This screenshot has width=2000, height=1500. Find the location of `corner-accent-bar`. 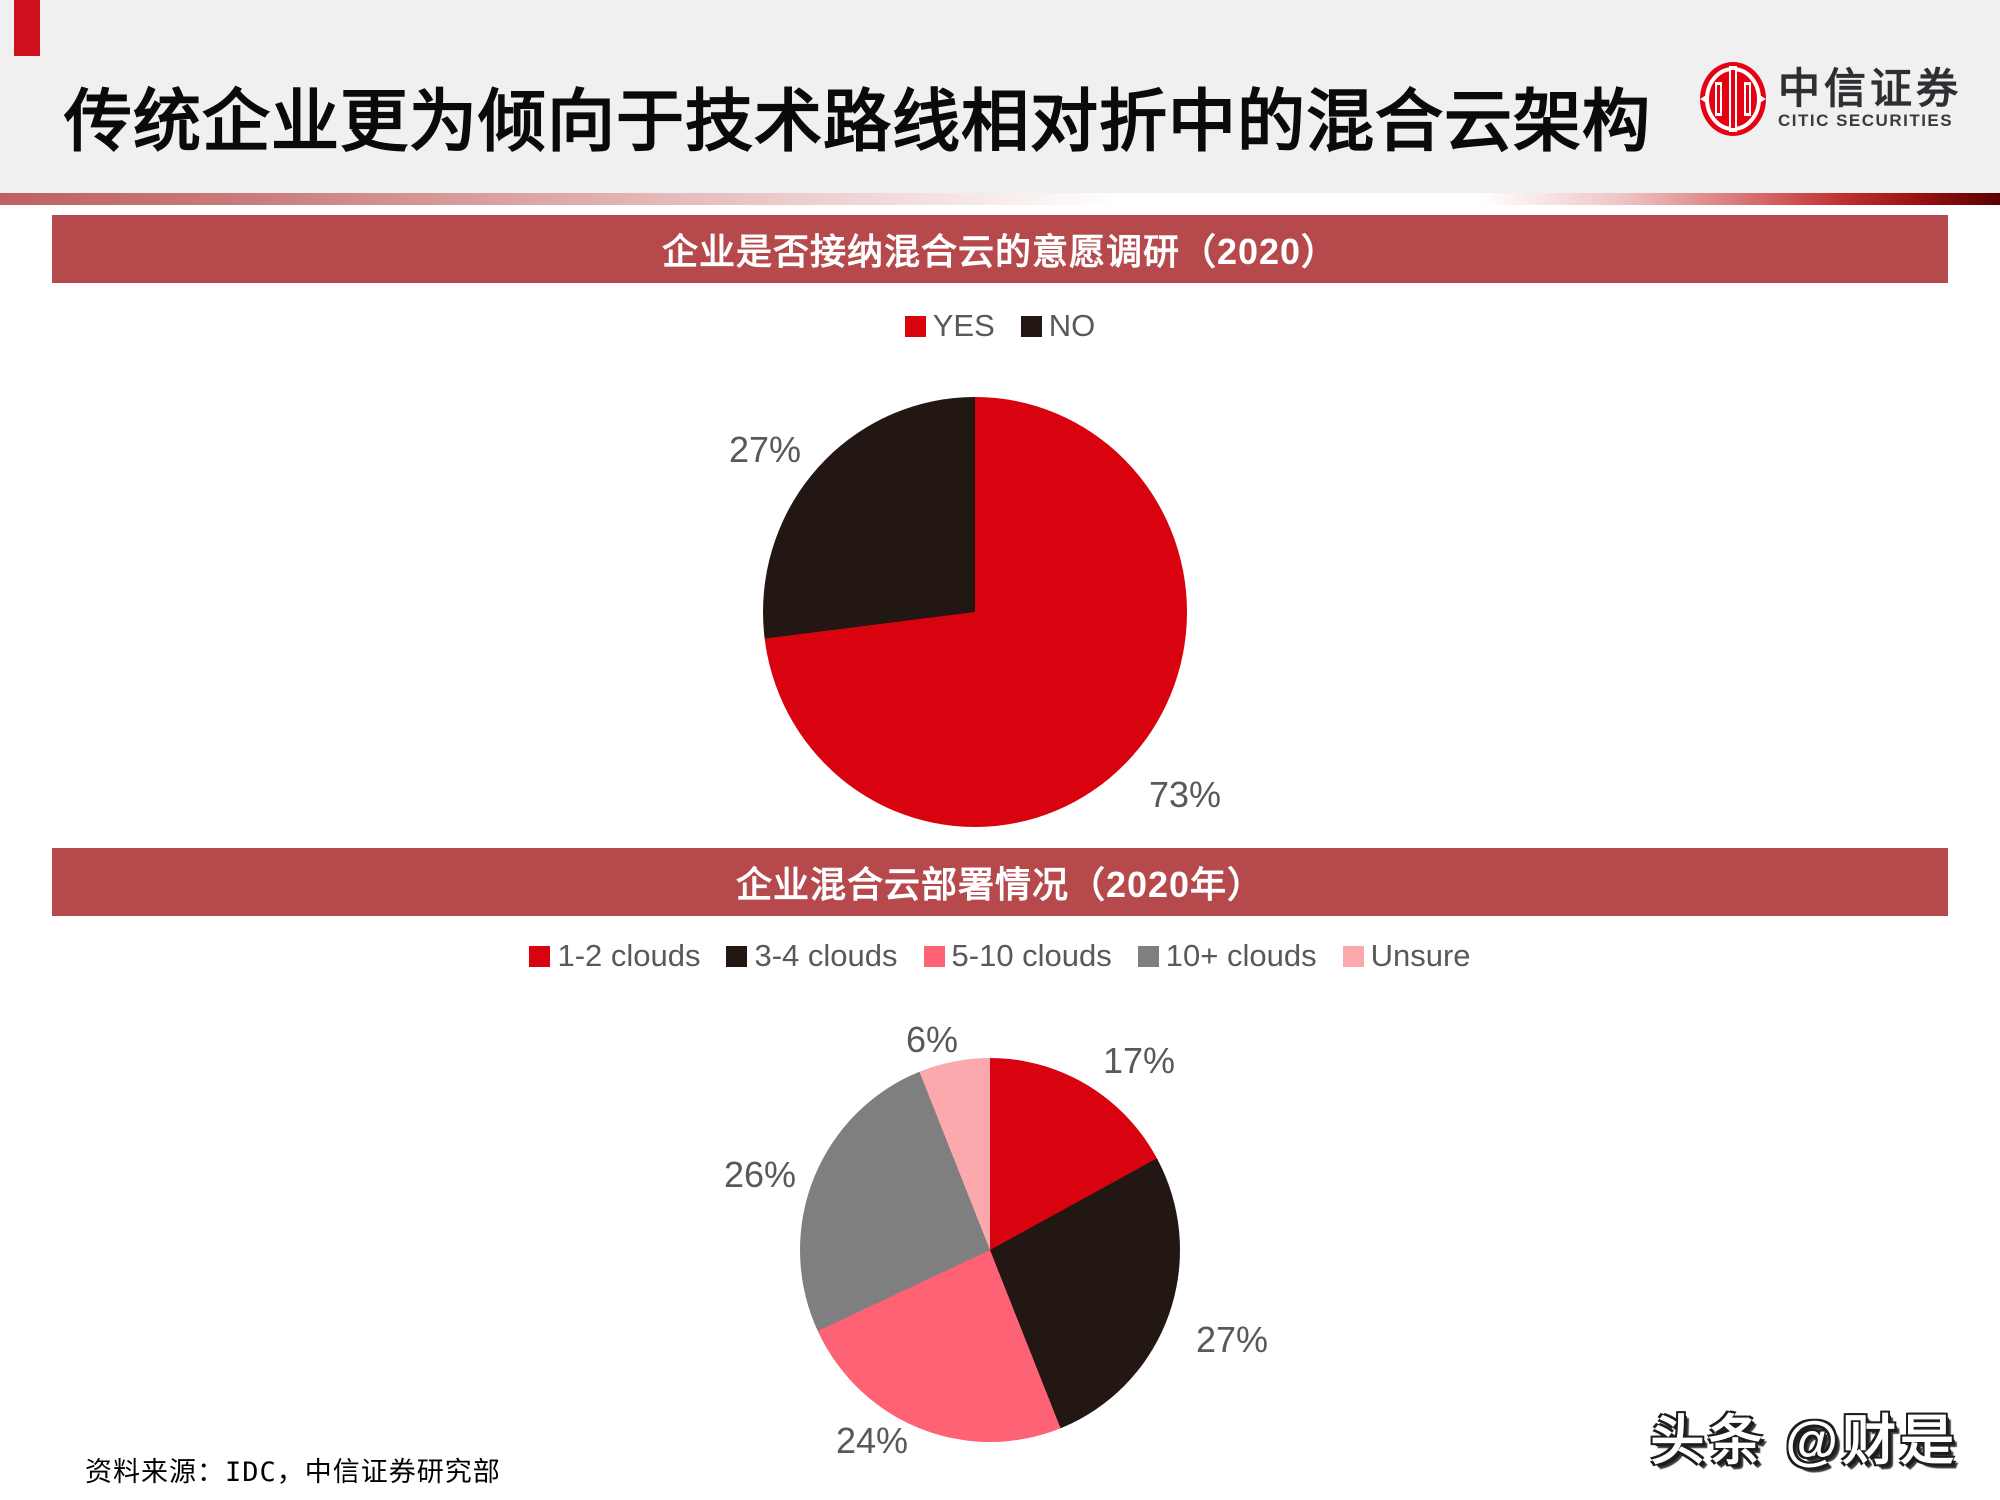

corner-accent-bar is located at coordinates (27, 28).